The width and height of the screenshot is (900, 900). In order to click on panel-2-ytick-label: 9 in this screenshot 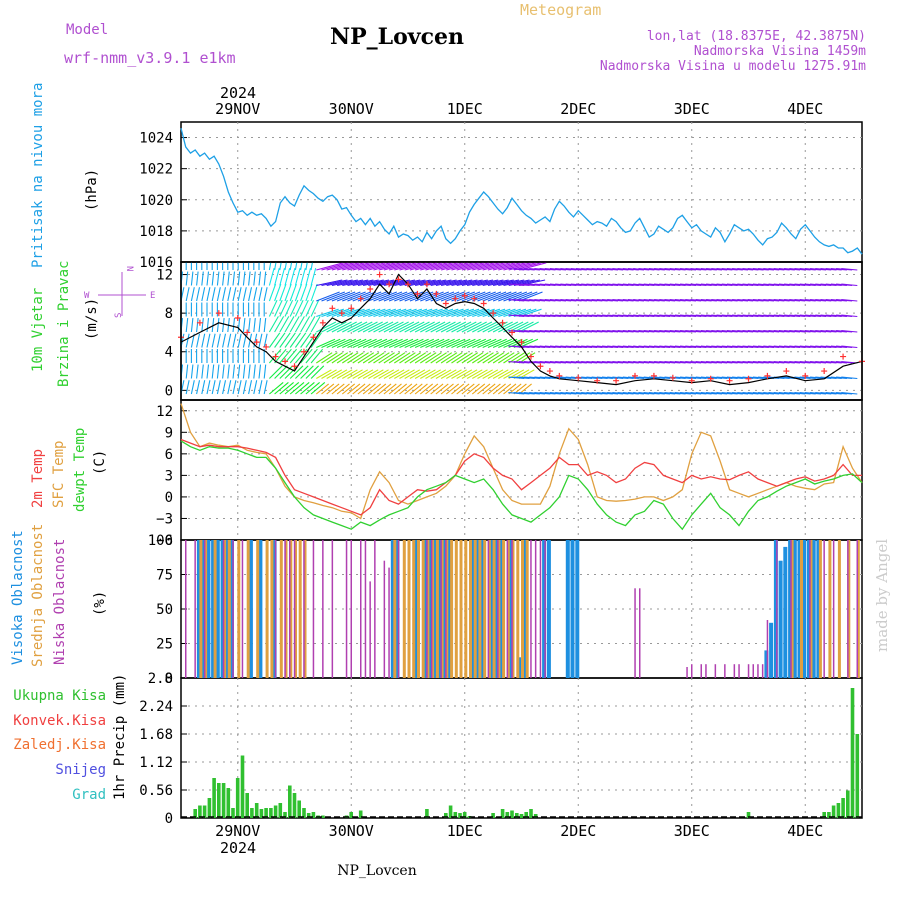, I will do `click(169, 433)`.